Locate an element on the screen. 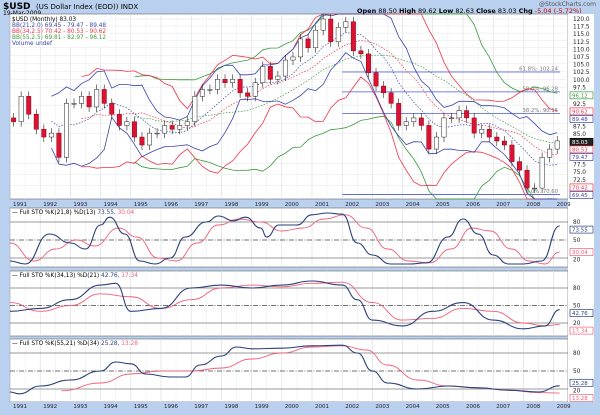 Image resolution: width=600 pixels, height=415 pixels. axis-value-text: 80.53 is located at coordinates (580, 150).